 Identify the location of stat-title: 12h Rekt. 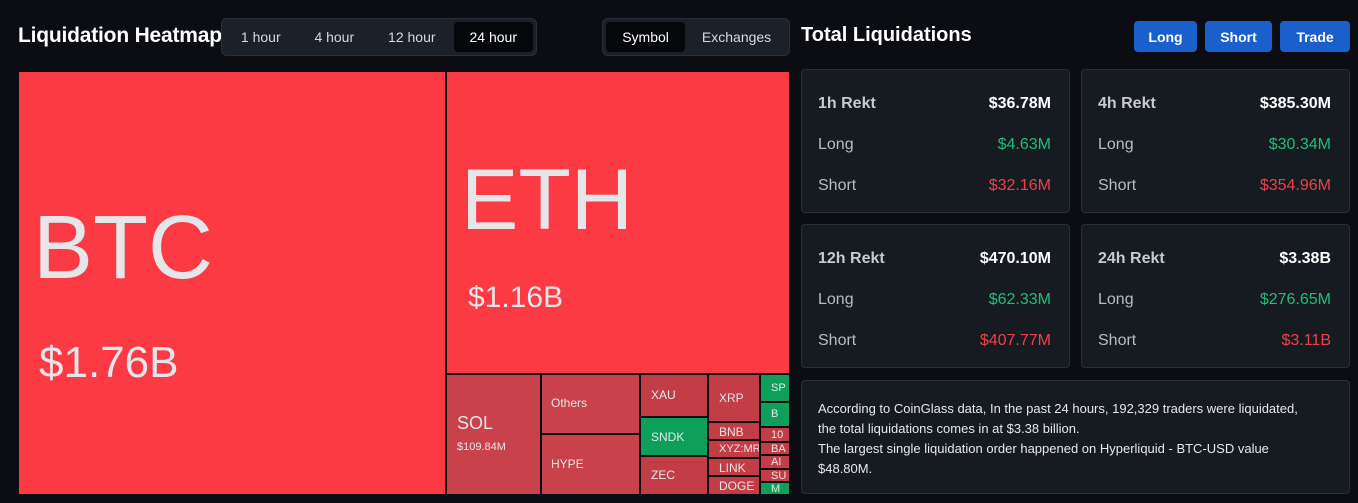
(851, 258).